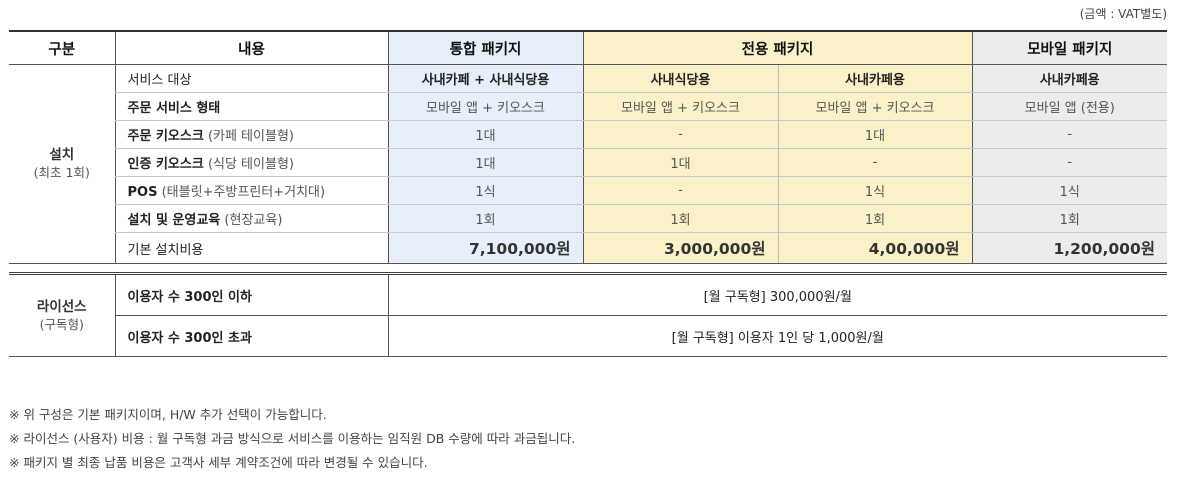  I want to click on section-divider, so click(588, 269).